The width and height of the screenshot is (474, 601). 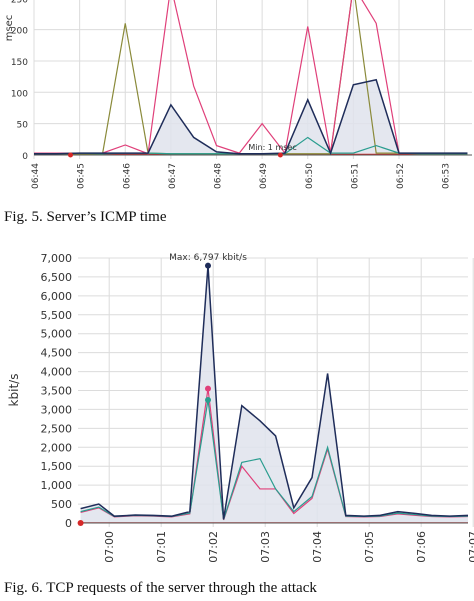 What do you see at coordinates (57, 466) in the screenshot?
I see `tcp-y-tick-label: 1,500` at bounding box center [57, 466].